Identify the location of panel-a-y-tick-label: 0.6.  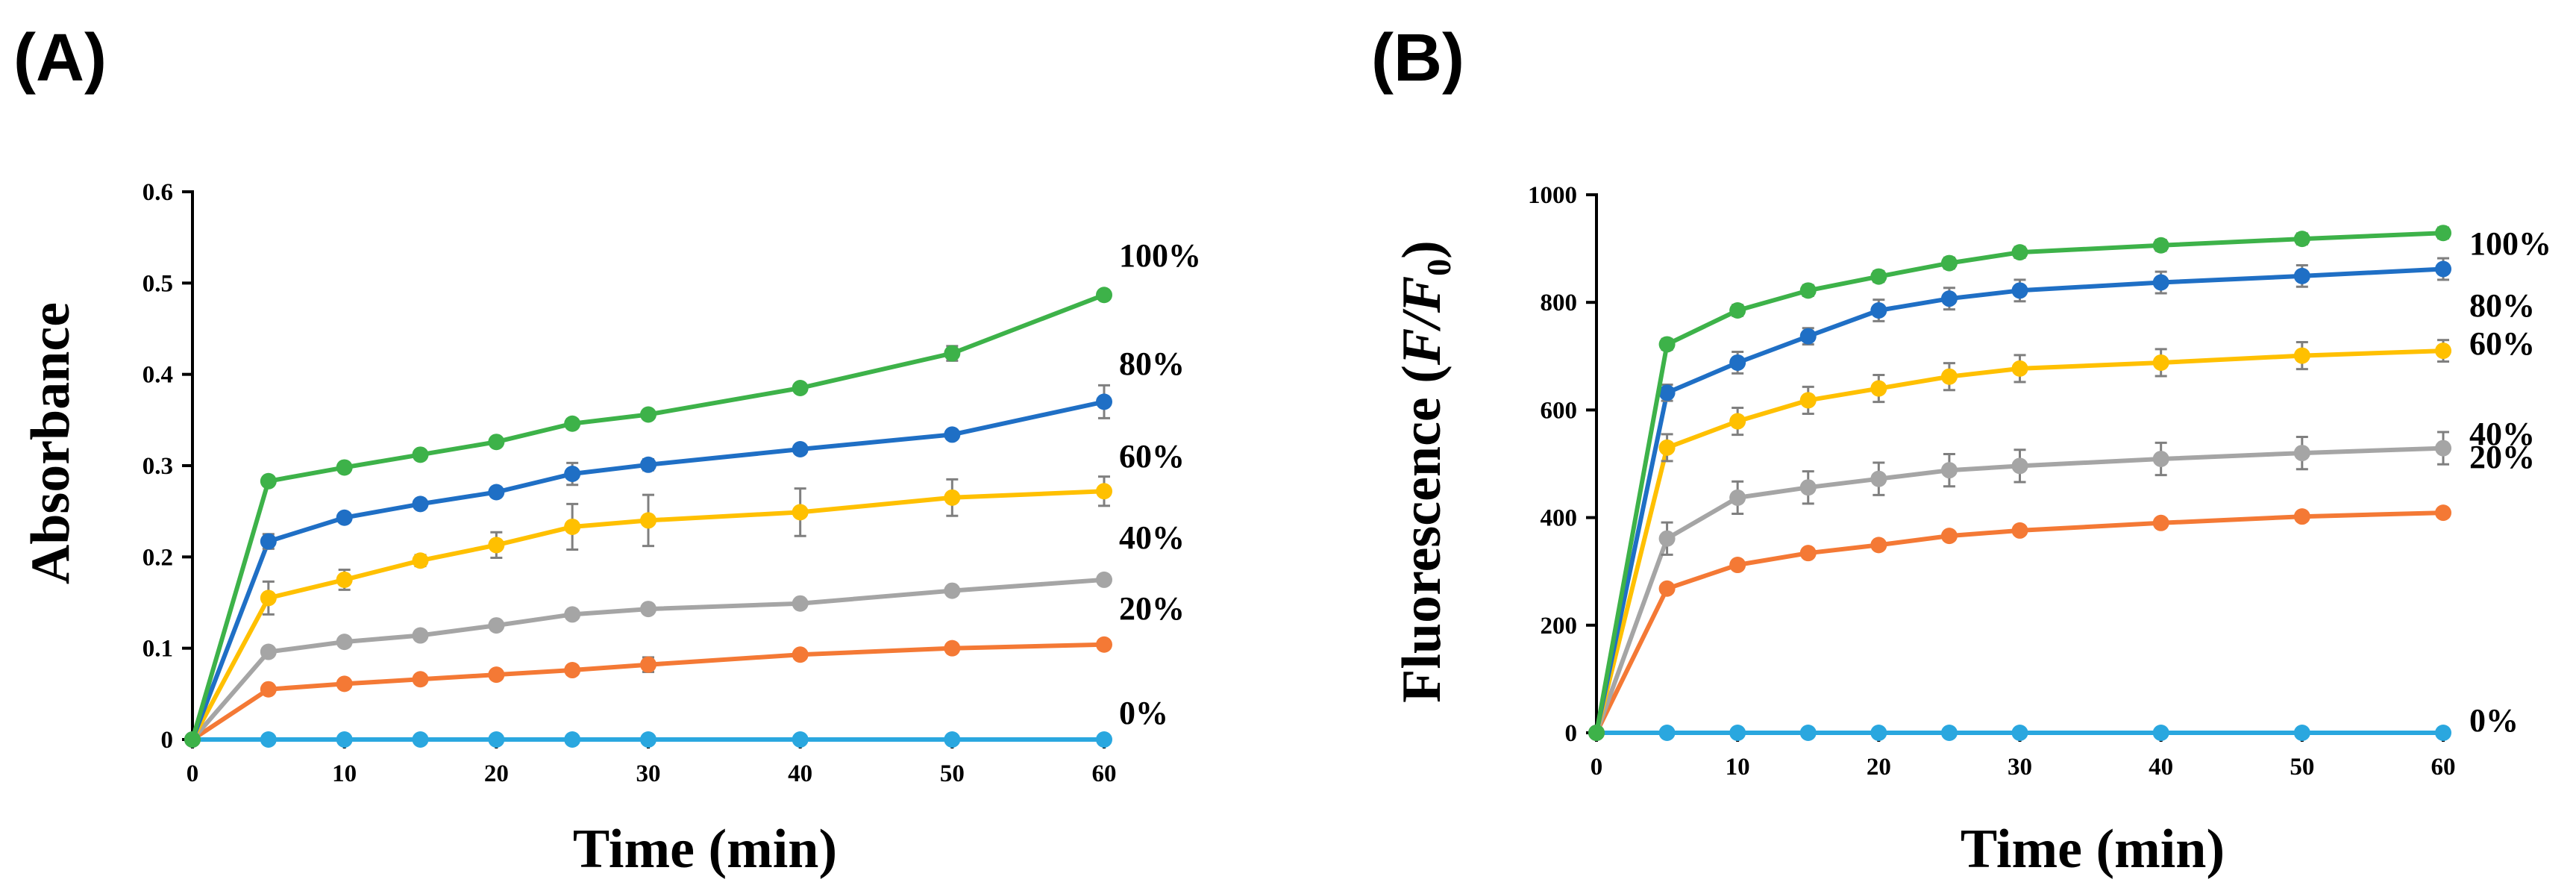
(157, 192).